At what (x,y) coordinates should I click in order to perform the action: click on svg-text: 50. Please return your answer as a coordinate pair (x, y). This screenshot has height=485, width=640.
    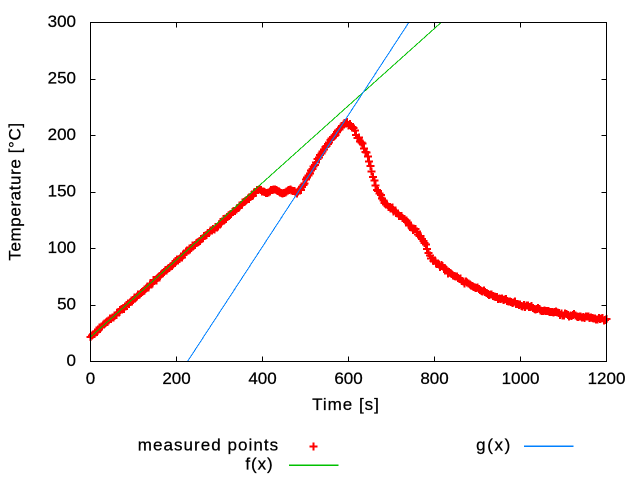
    Looking at the image, I should click on (66, 303).